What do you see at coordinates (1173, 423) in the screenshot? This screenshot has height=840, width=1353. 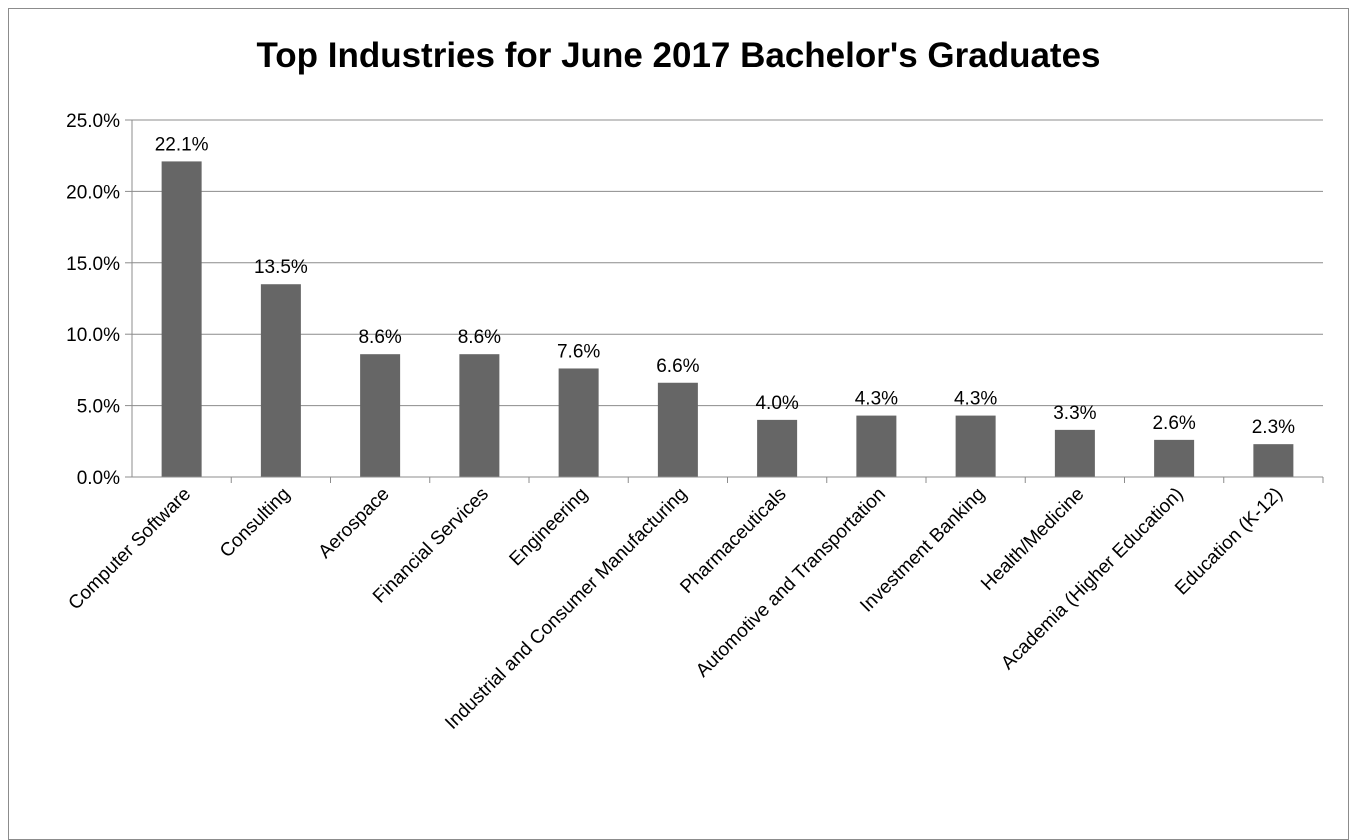 I see `data-label: 2.6%` at bounding box center [1173, 423].